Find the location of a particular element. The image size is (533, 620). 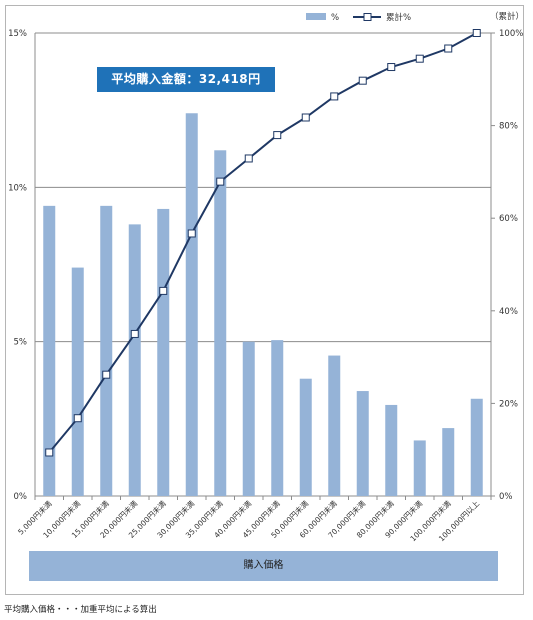

average-price-annotation: 平均購入金額：32,418円 is located at coordinates (186, 79).